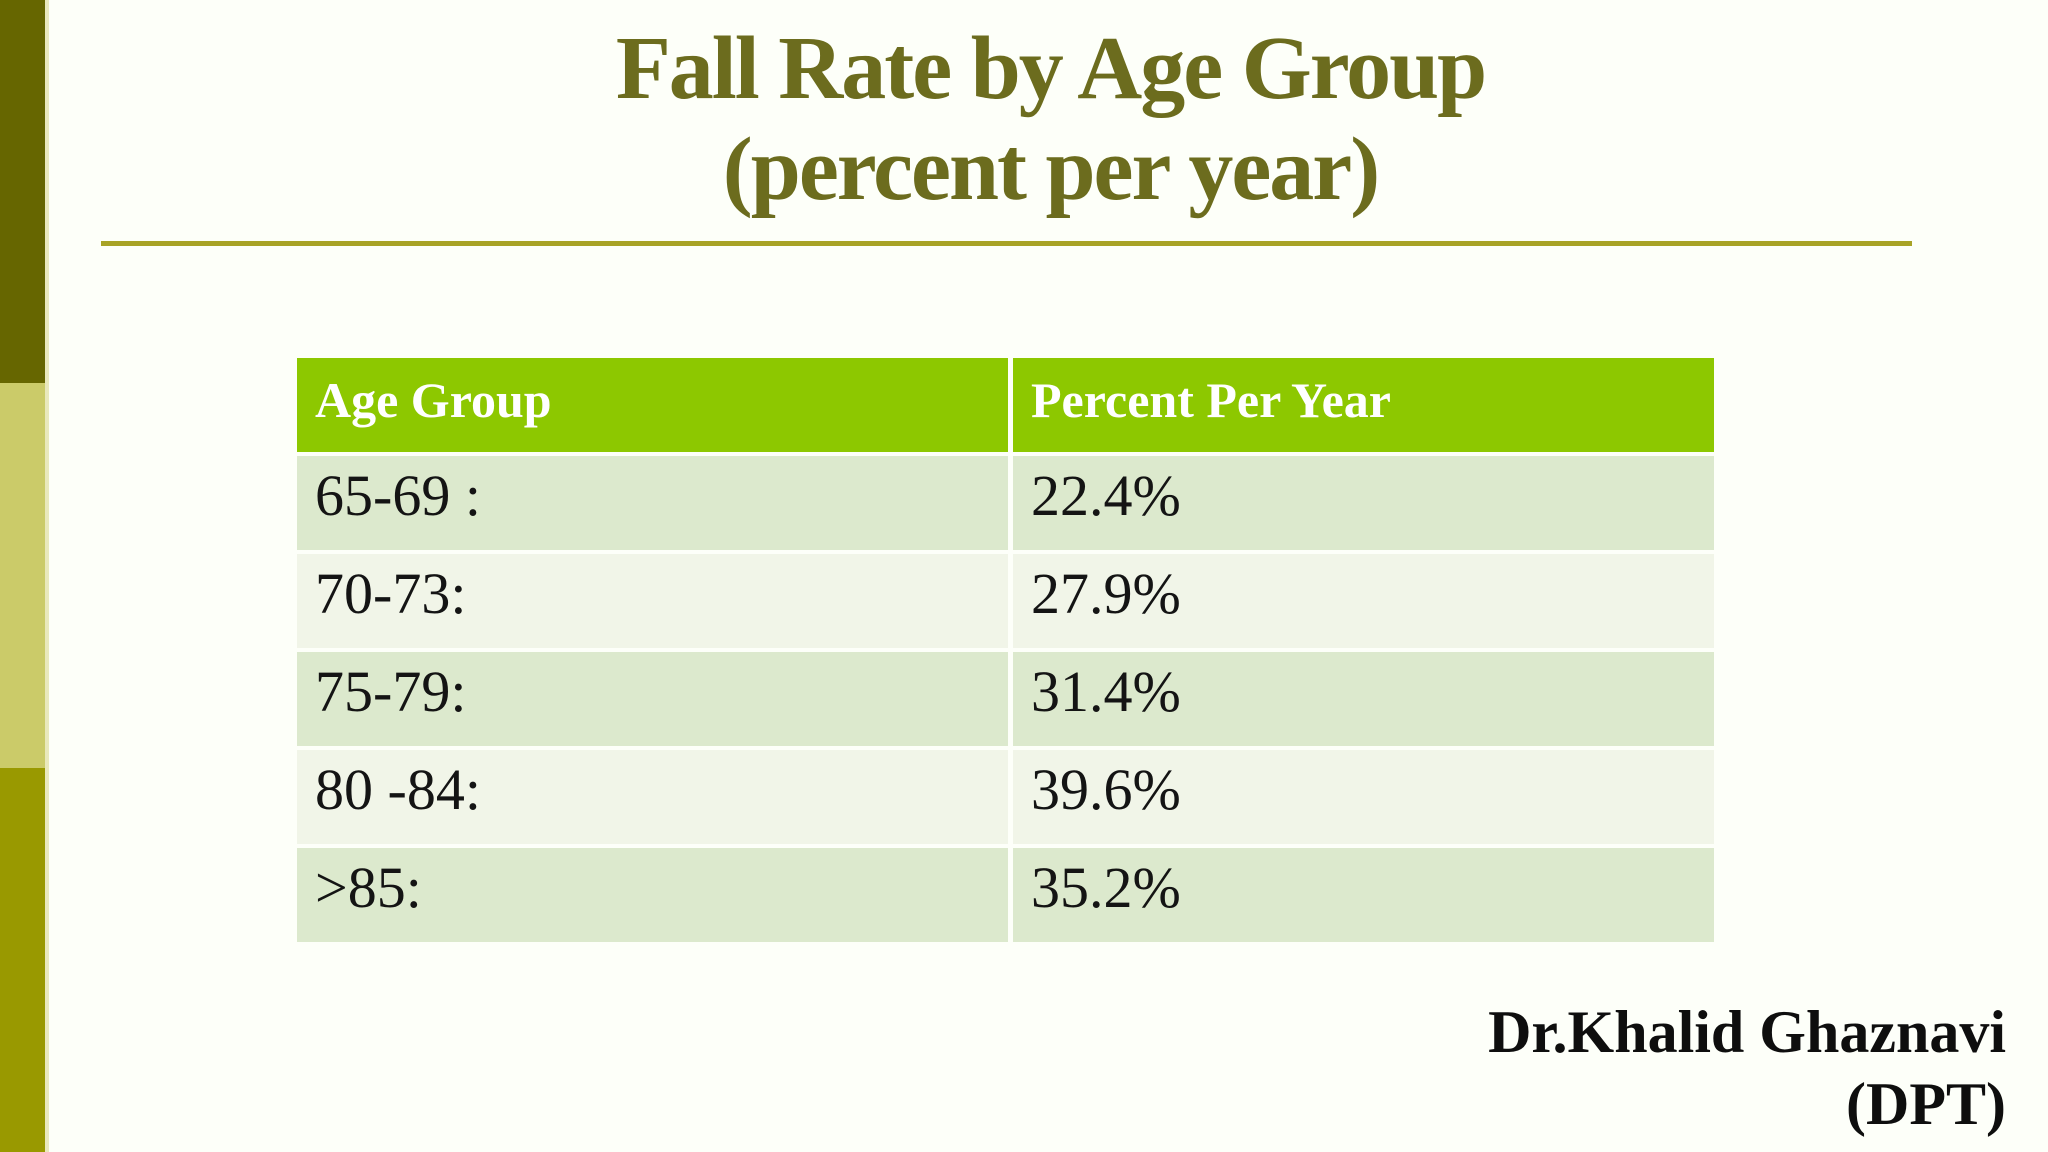  Describe the element at coordinates (652, 601) in the screenshot. I see `table-cell-age-1: 70-73:` at that location.